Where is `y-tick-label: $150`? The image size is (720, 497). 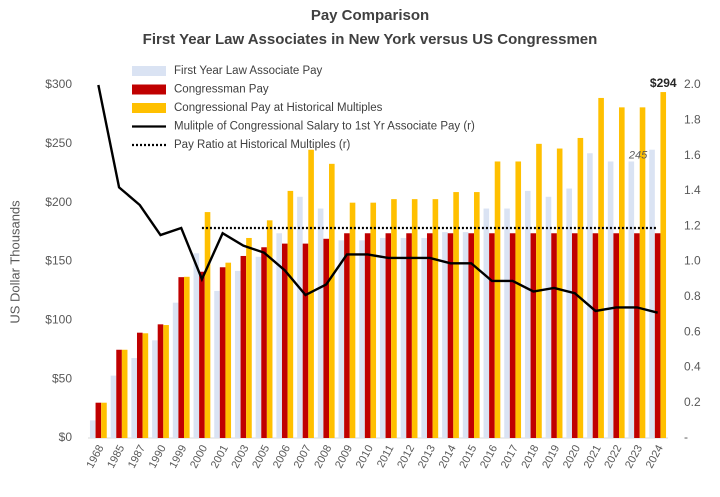 y-tick-label: $150 is located at coordinates (58, 261).